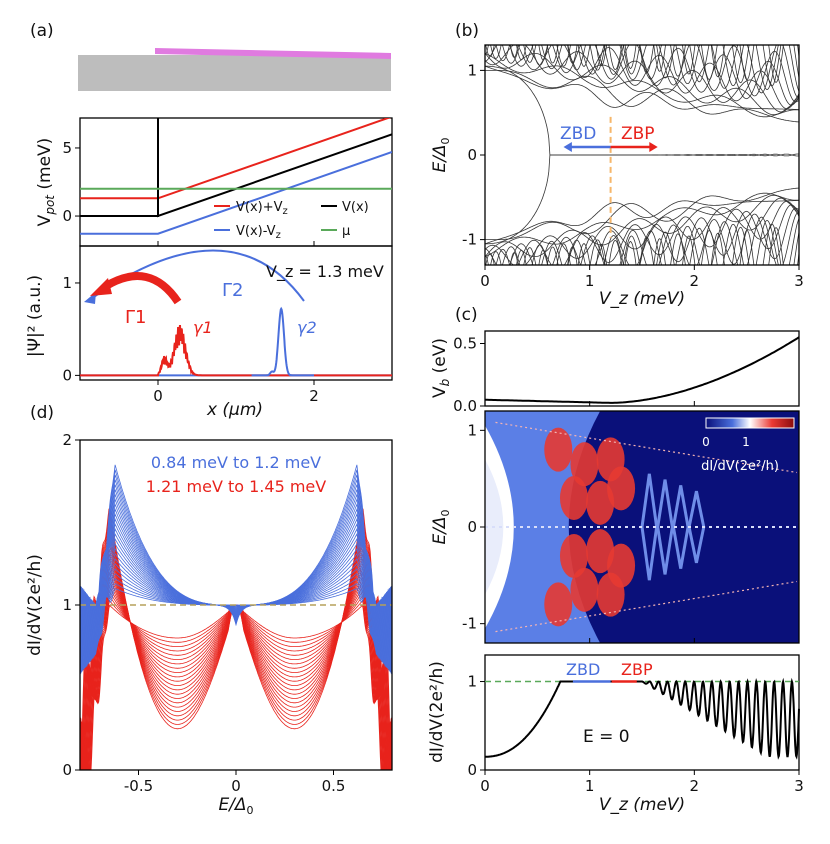  Describe the element at coordinates (236, 786) in the screenshot. I see `conductance-x-tick: 0` at that location.